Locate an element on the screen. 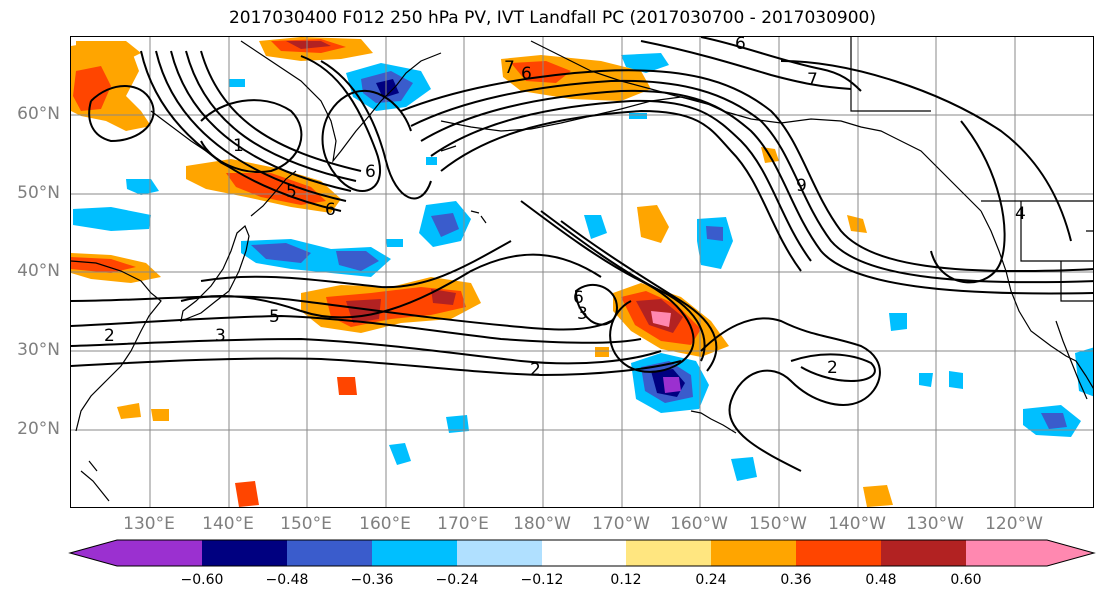  contour-label-2-mid: 2 is located at coordinates (535, 370).